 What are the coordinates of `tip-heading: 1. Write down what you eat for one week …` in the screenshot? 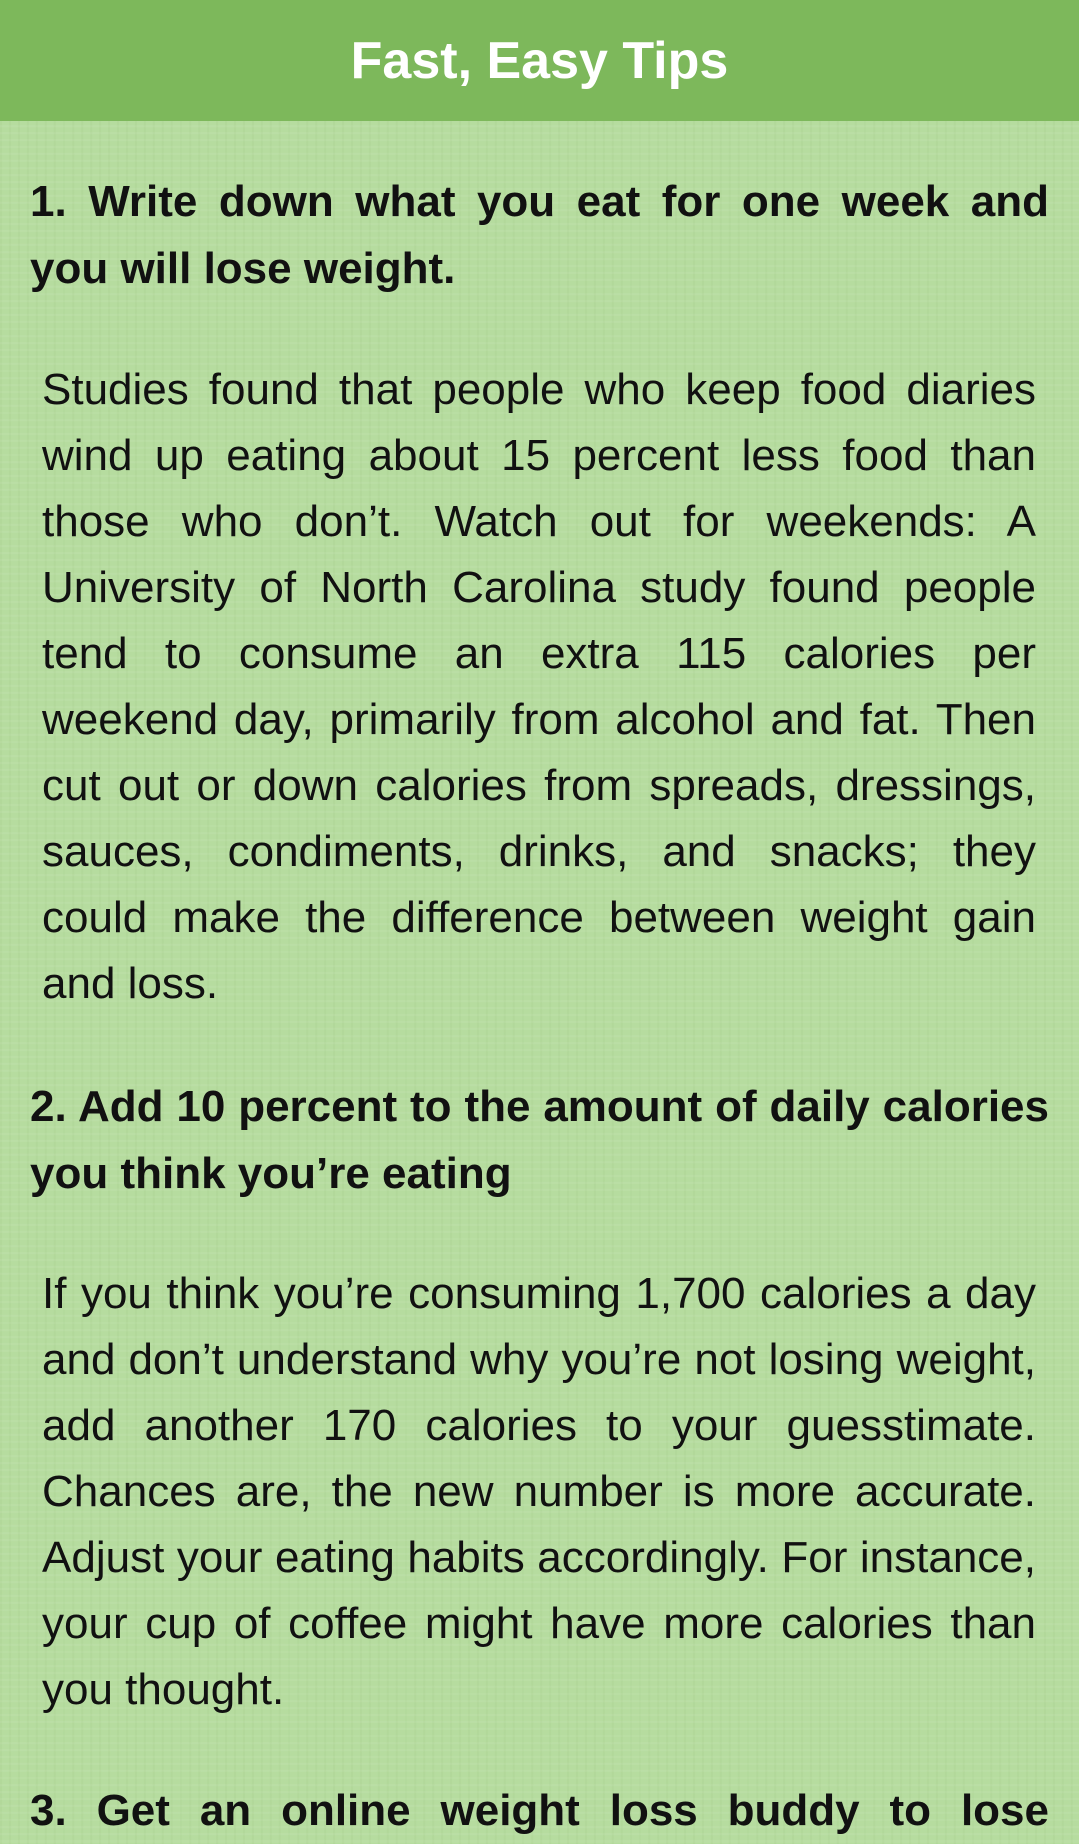 It's located at (539, 235).